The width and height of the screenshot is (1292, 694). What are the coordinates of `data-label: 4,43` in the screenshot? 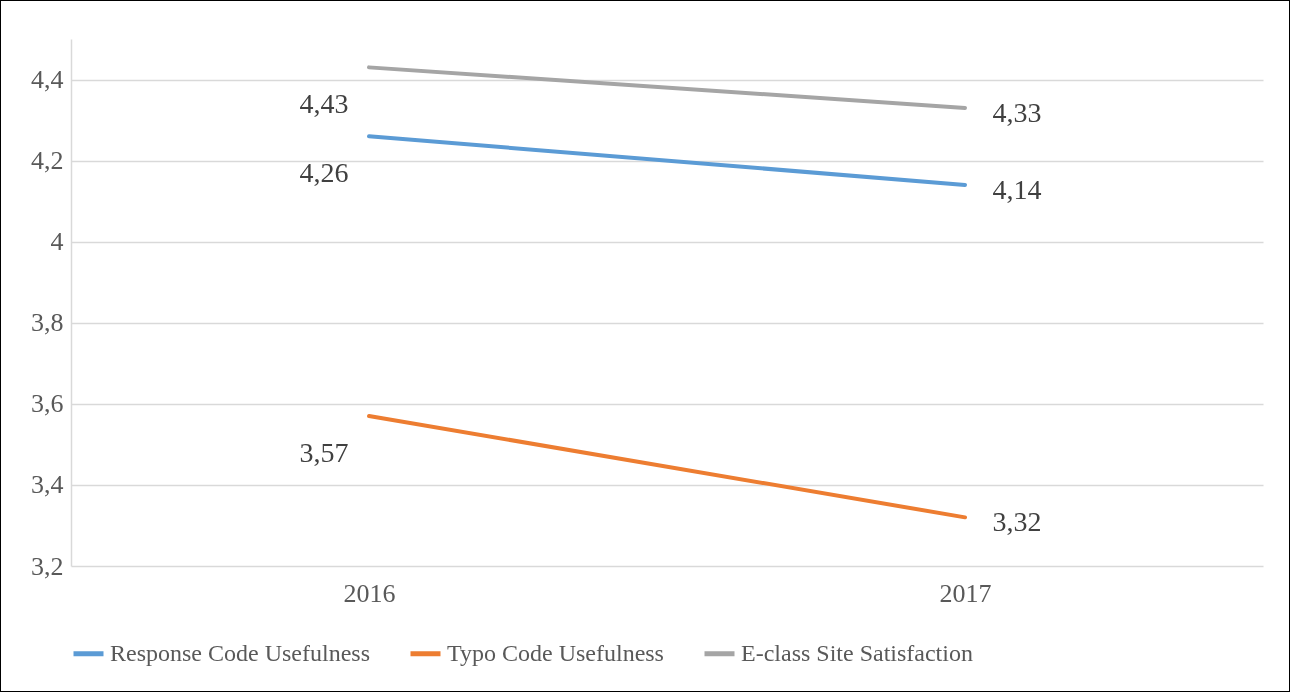 It's located at (324, 104).